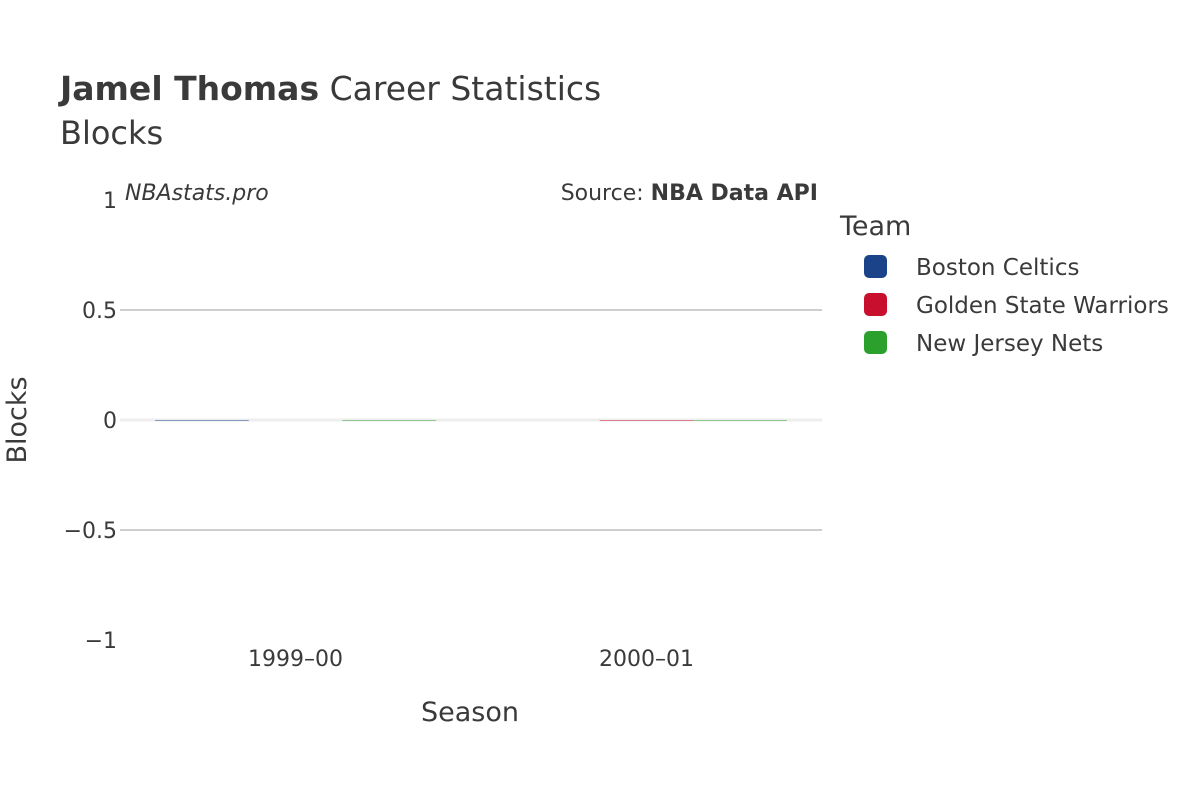 The width and height of the screenshot is (1200, 804). What do you see at coordinates (1009, 344) in the screenshot?
I see `legend-label: New Jersey Nets` at bounding box center [1009, 344].